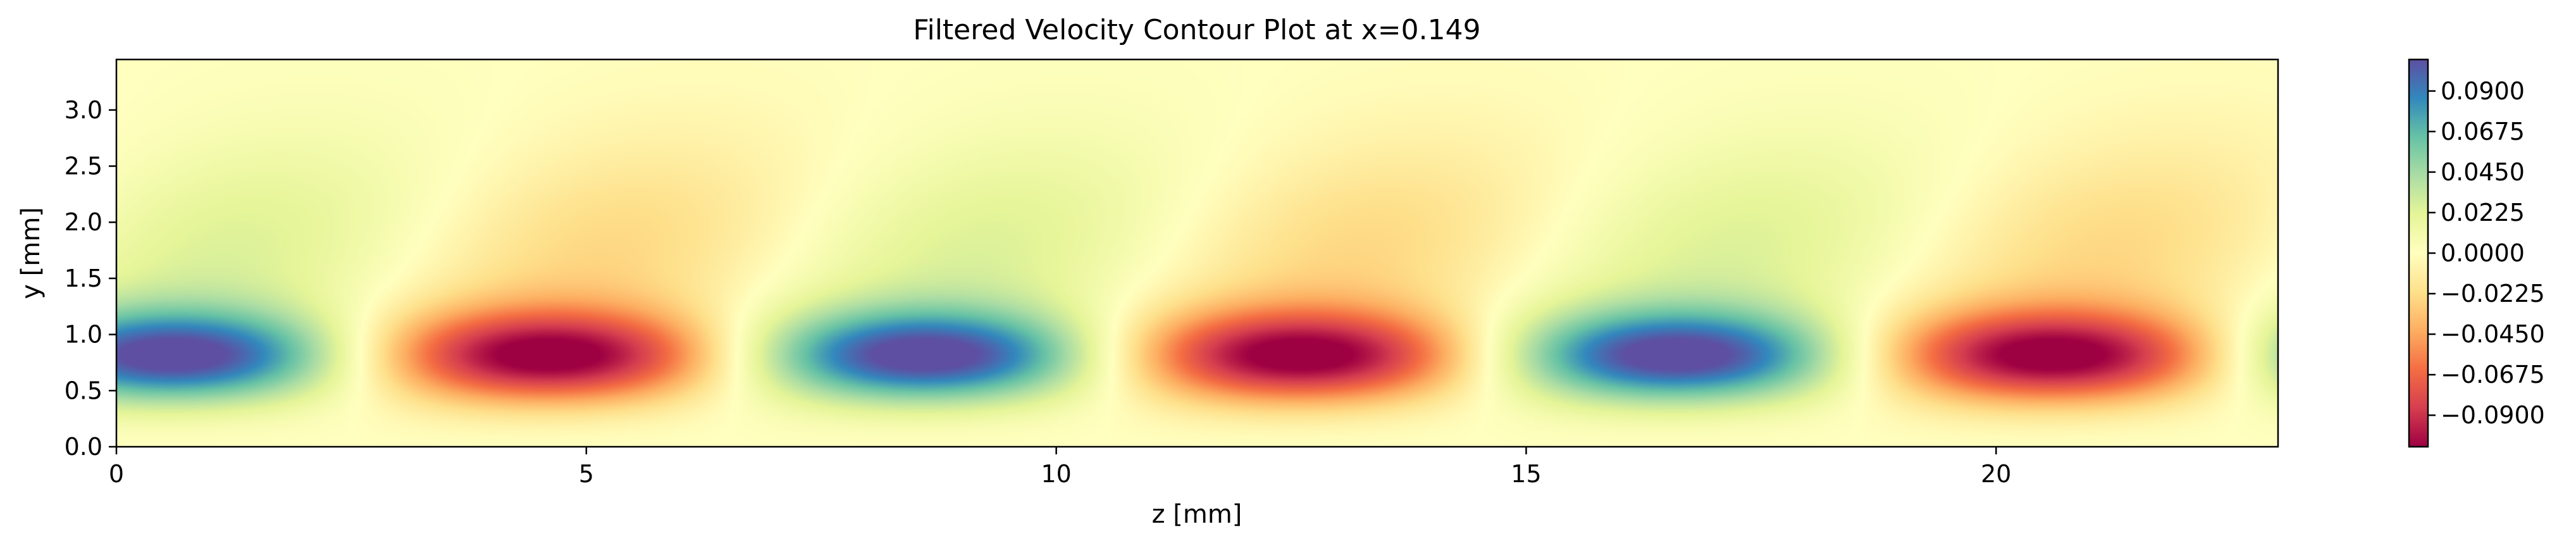 Image resolution: width=2576 pixels, height=548 pixels. I want to click on x-tick-label: 20, so click(1996, 474).